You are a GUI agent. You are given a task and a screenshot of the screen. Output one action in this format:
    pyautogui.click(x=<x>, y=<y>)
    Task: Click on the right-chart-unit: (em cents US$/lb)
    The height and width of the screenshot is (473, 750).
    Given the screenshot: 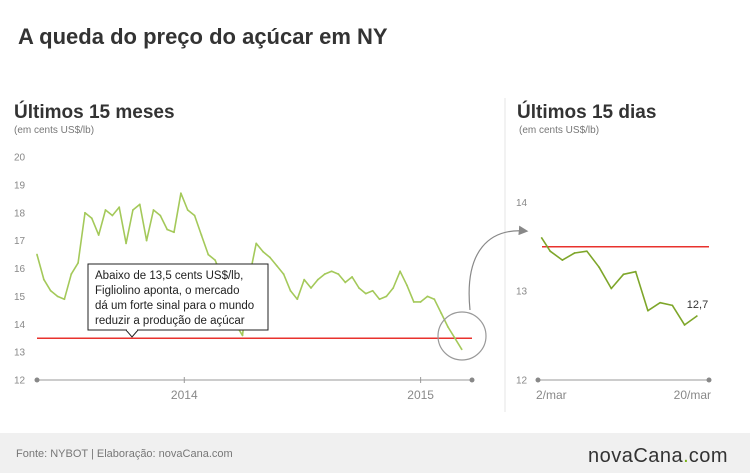 What is the action you would take?
    pyautogui.click(x=559, y=130)
    